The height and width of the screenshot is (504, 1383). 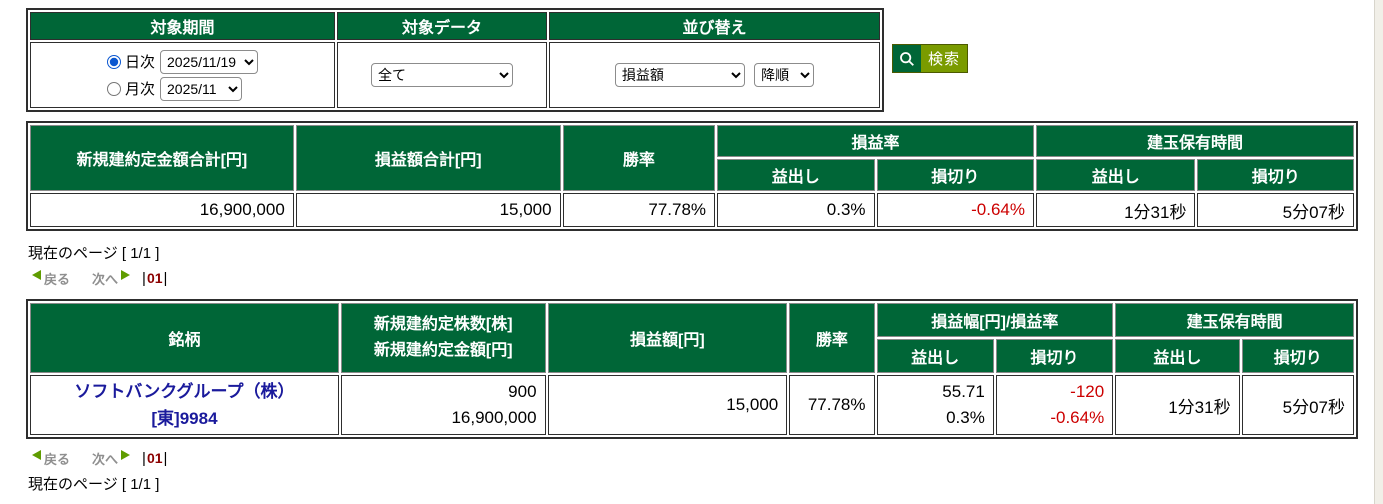 I want to click on filter-header-period: 対象期間, so click(x=182, y=26).